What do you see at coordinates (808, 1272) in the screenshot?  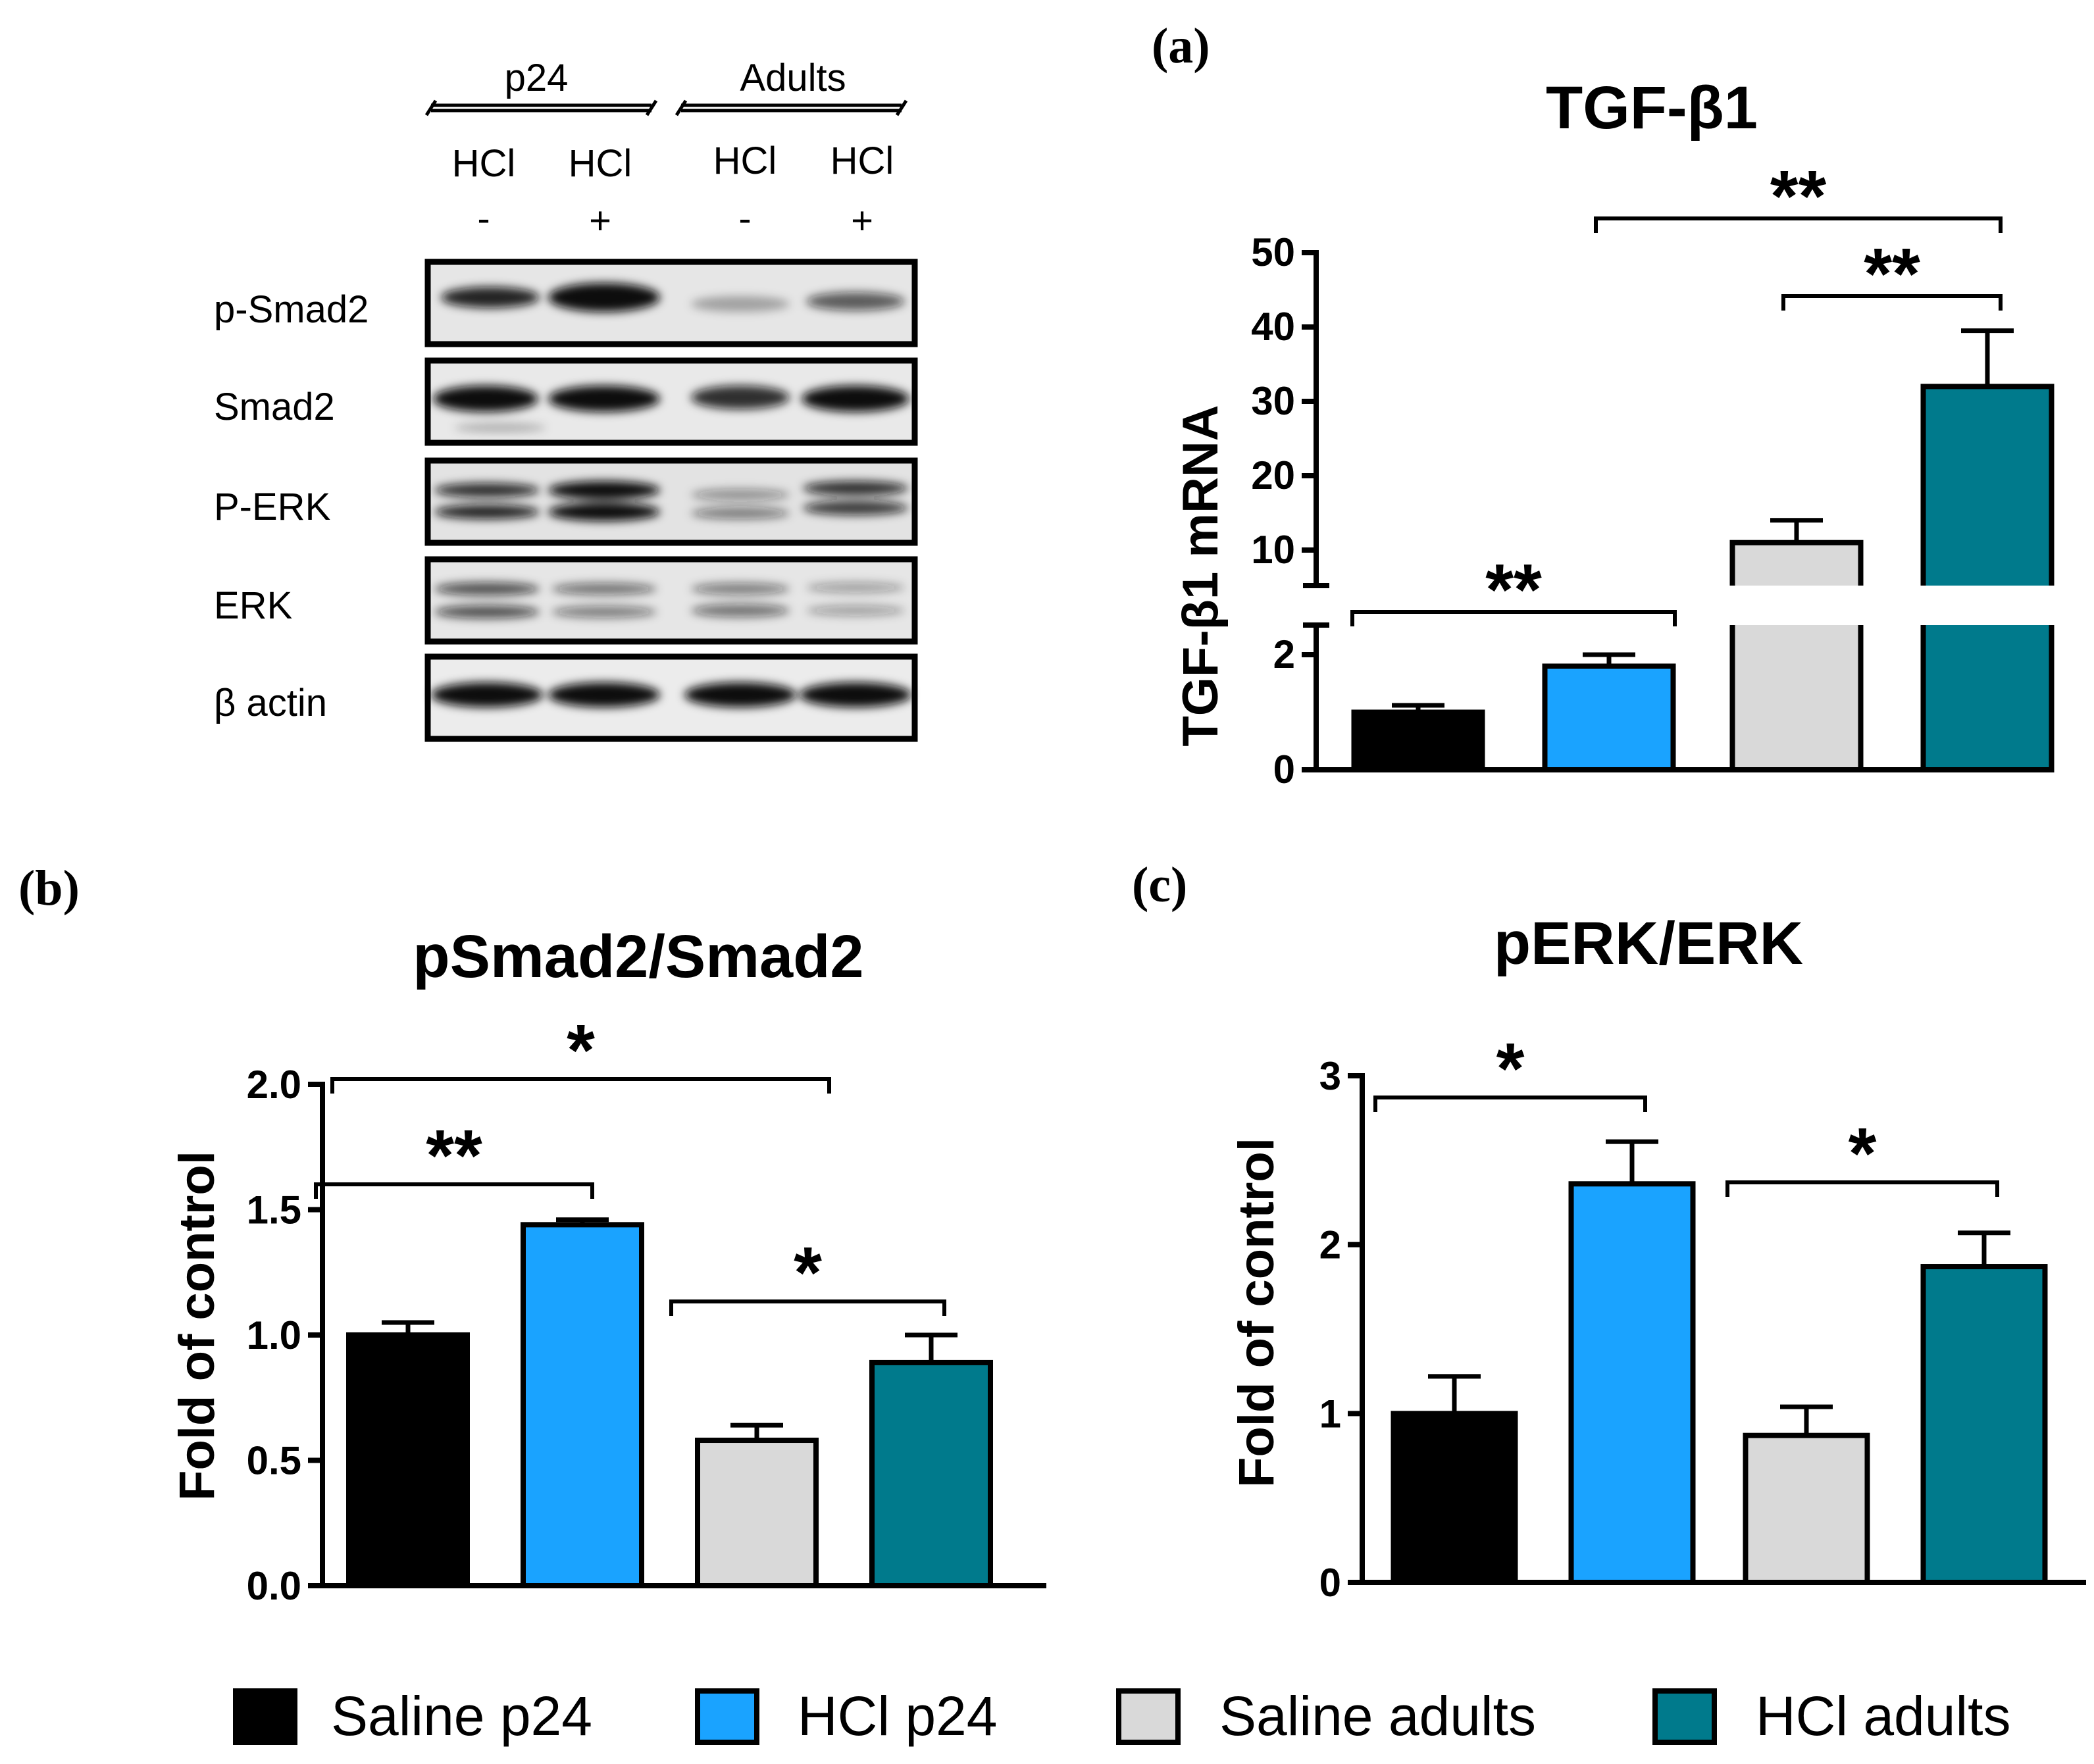 I see `significance-label-3: *` at bounding box center [808, 1272].